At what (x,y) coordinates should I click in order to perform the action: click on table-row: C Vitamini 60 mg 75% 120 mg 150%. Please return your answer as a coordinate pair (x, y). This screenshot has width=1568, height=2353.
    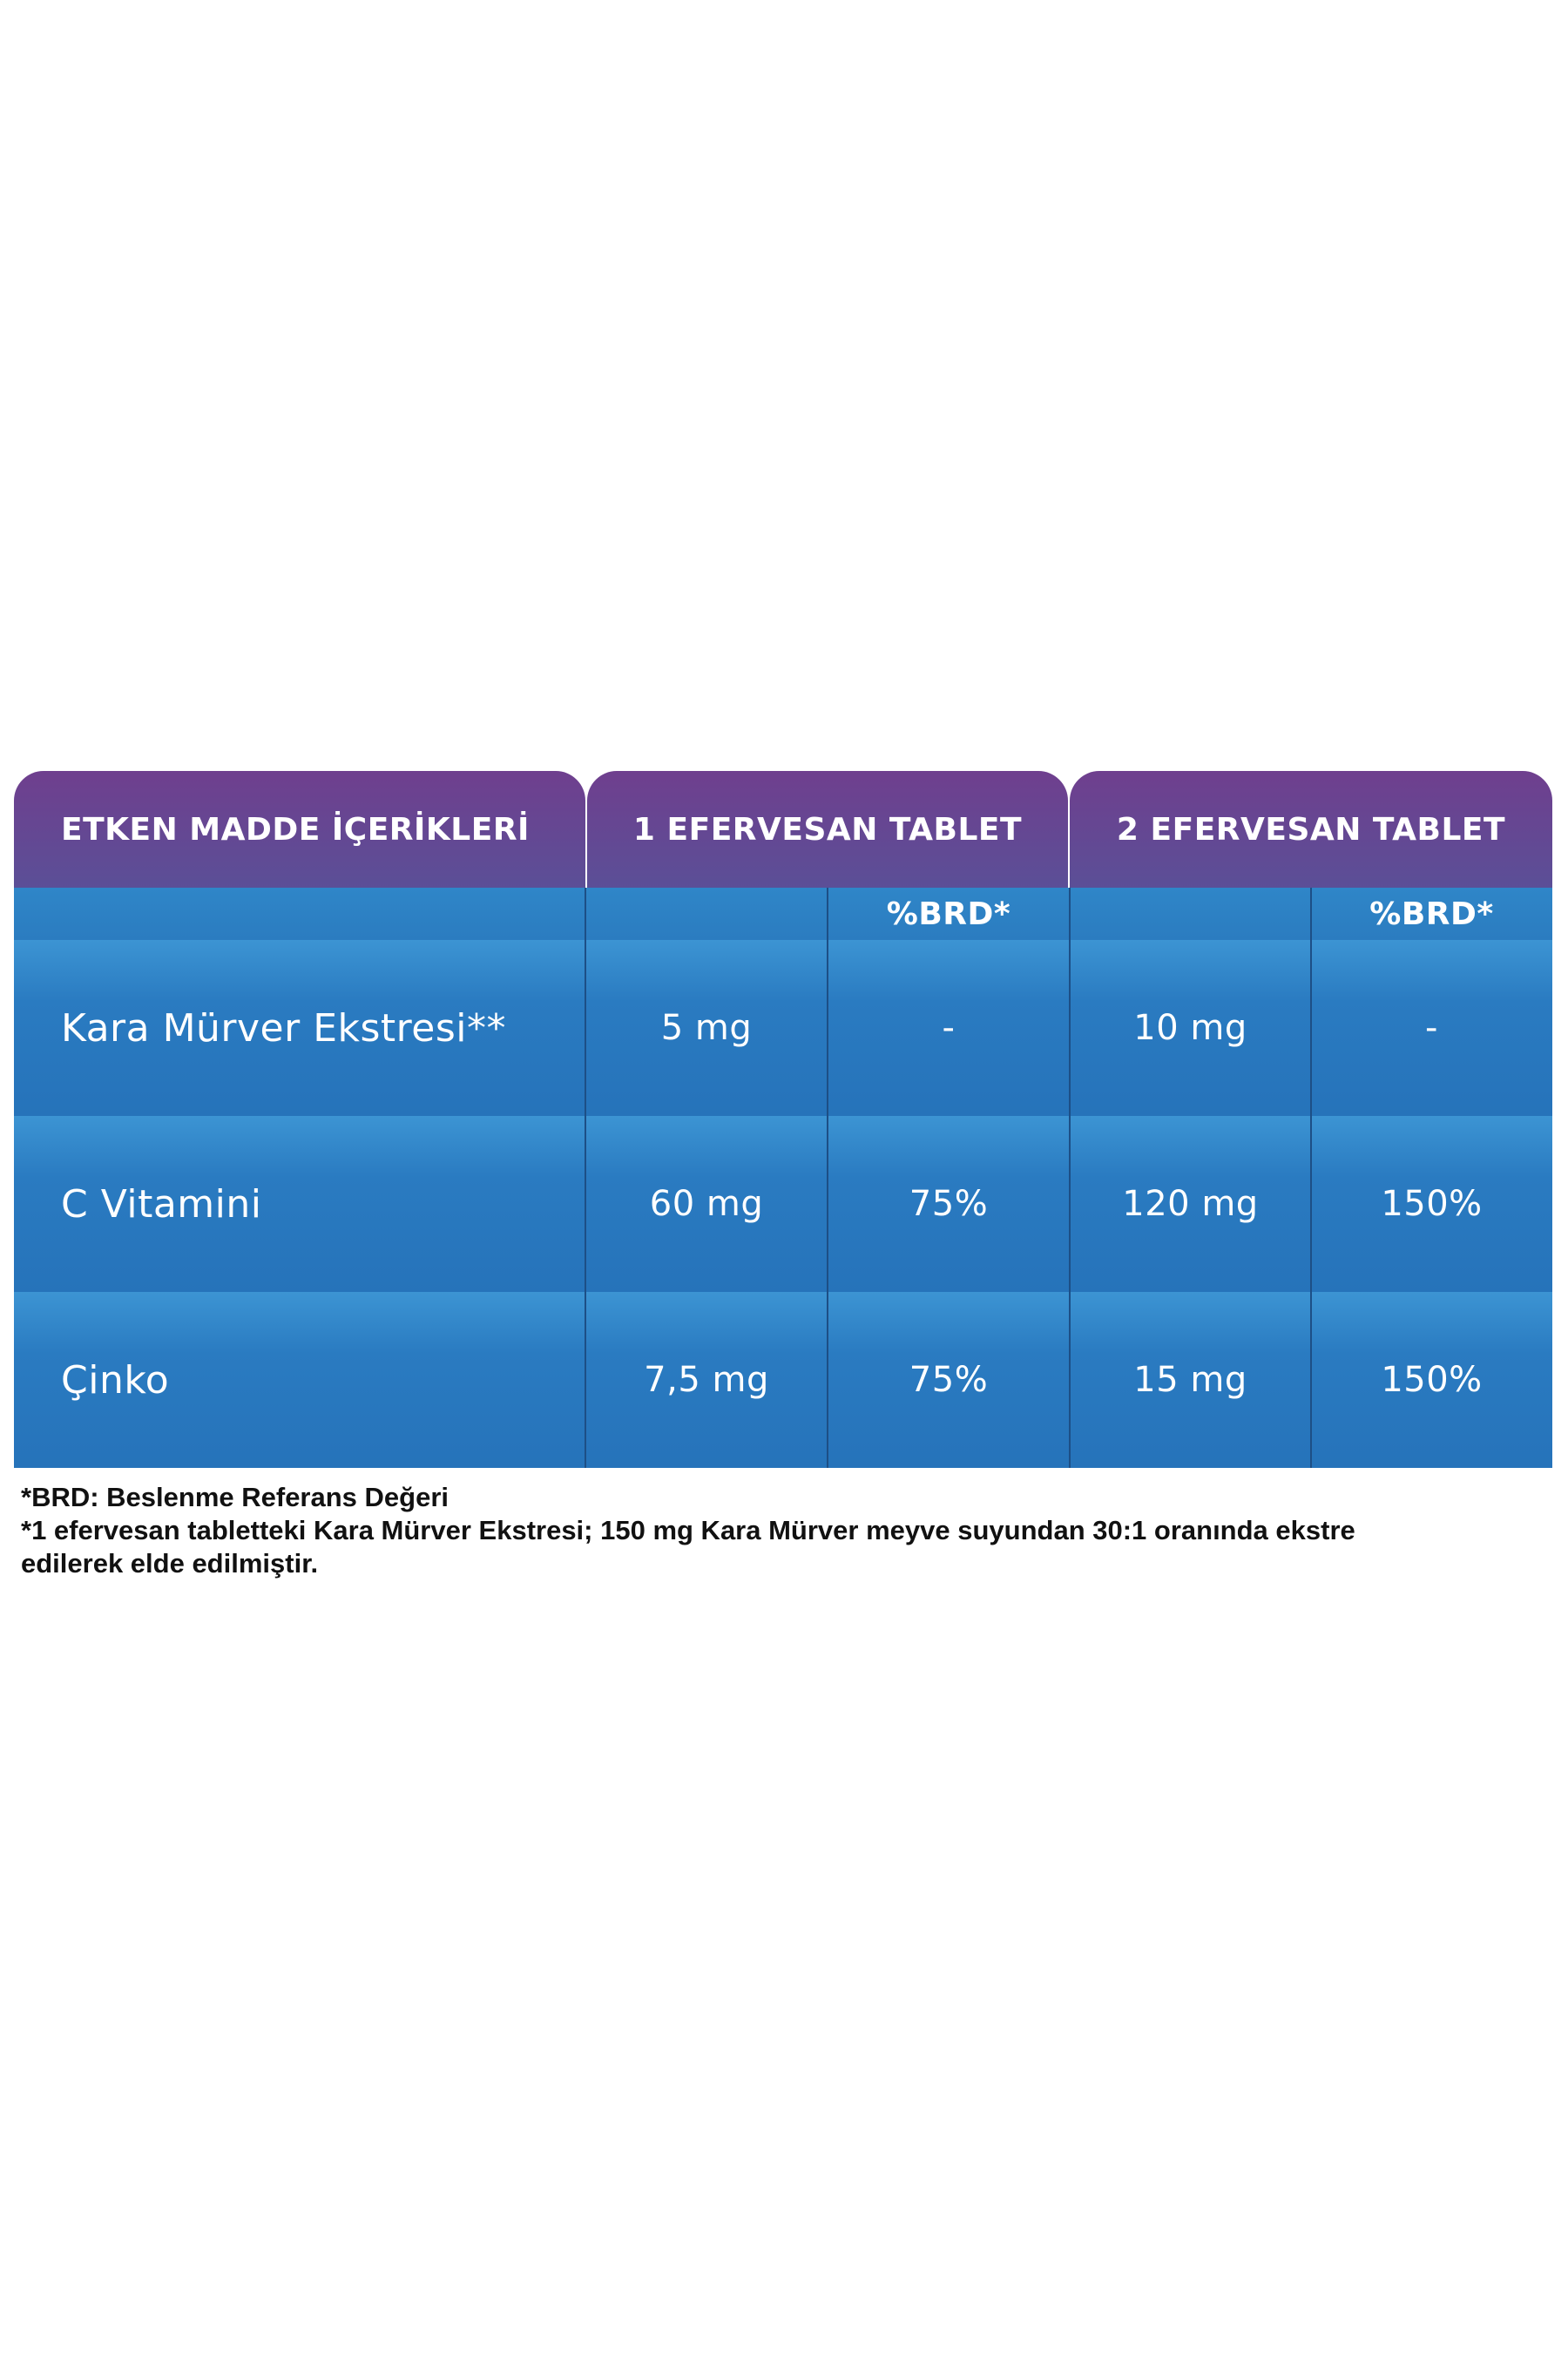
    Looking at the image, I should click on (783, 1204).